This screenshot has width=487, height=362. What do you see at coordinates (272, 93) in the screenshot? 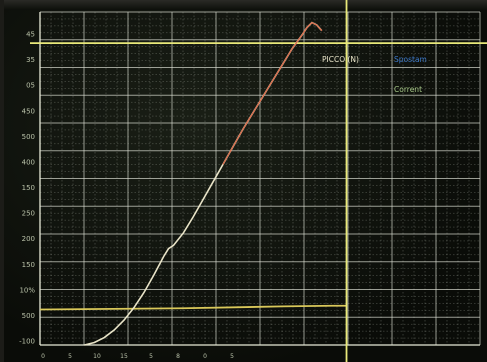
I see `series-line-overlay` at bounding box center [272, 93].